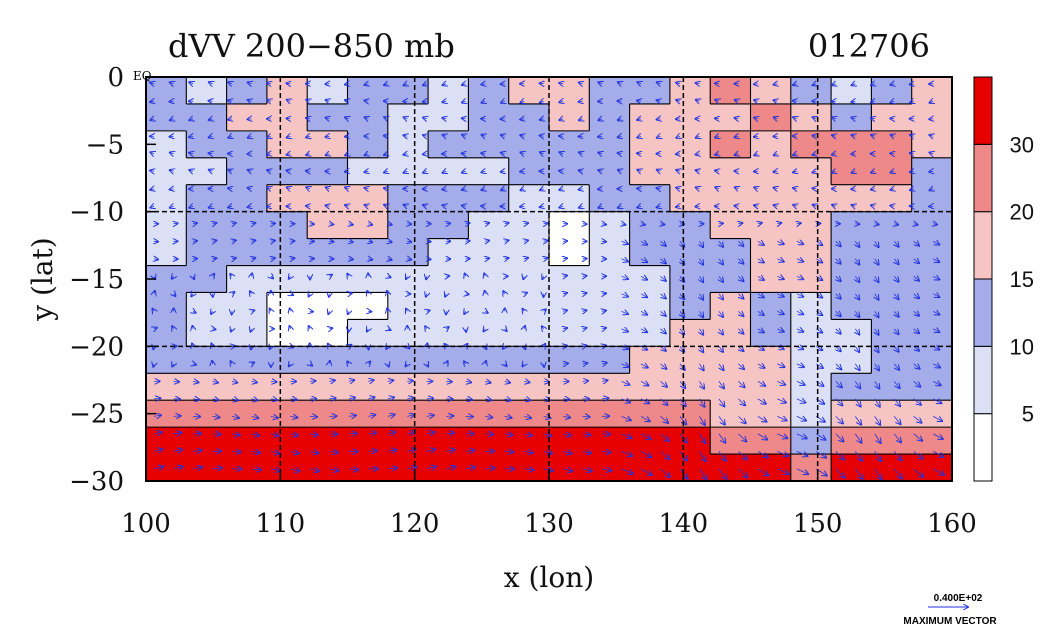 This screenshot has width=1056, height=631. Describe the element at coordinates (983, 447) in the screenshot. I see `colorbar-swatch` at that location.